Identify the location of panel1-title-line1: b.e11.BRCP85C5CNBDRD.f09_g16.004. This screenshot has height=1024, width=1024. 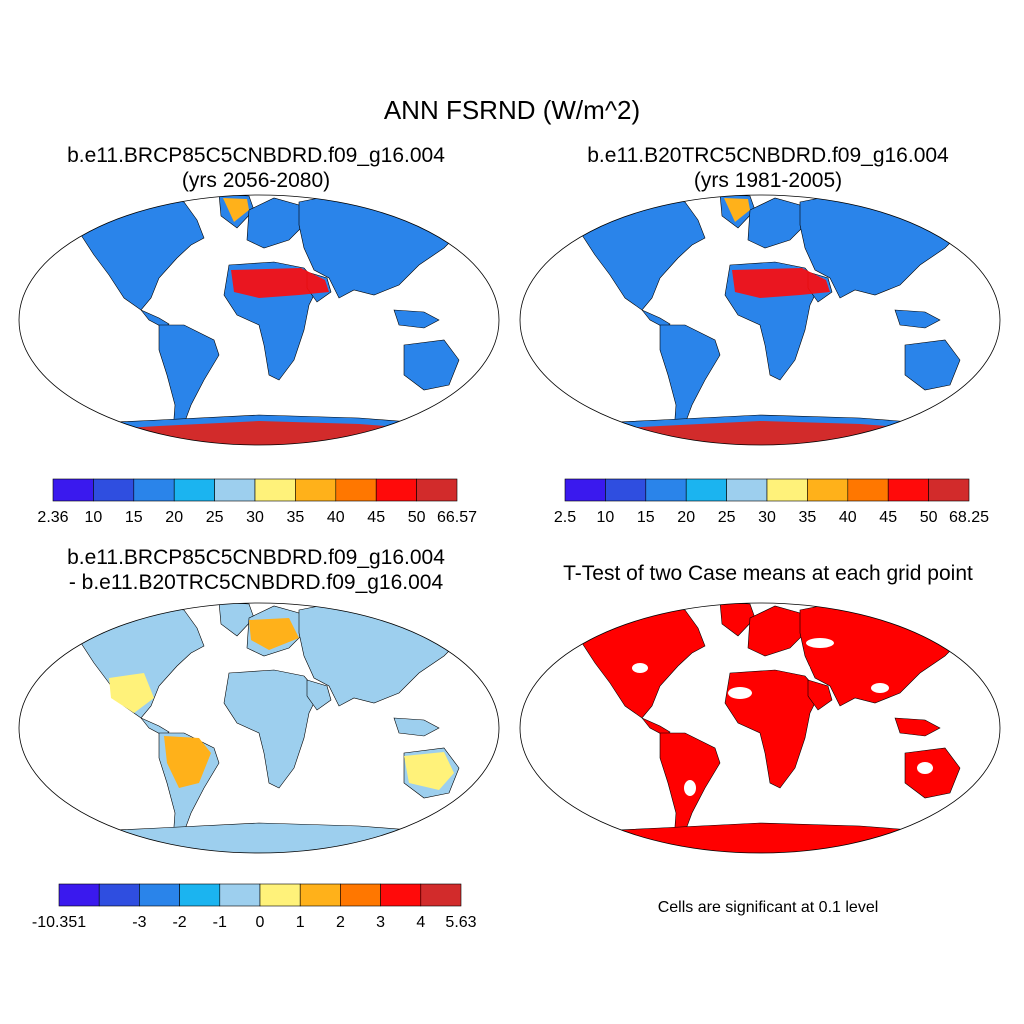
(256, 155).